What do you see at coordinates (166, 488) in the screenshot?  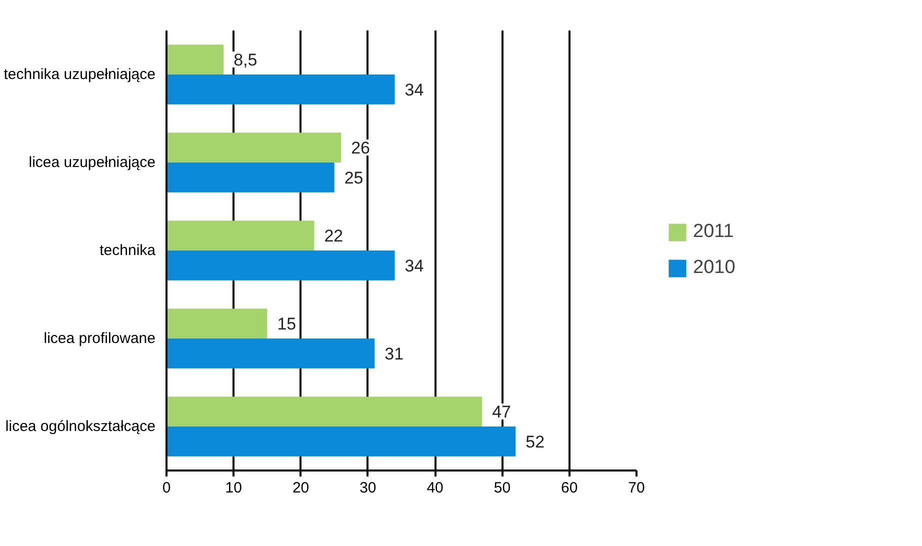 I see `x-tick-label: 0` at bounding box center [166, 488].